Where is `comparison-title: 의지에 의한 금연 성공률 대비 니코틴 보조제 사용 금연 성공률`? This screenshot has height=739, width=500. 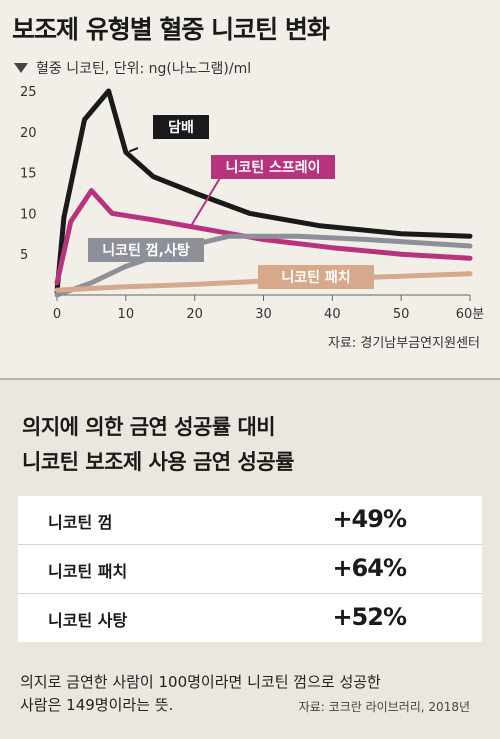
comparison-title: 의지에 의한 금연 성공률 대비 니코틴 보조제 사용 금연 성공률 is located at coordinates (158, 445).